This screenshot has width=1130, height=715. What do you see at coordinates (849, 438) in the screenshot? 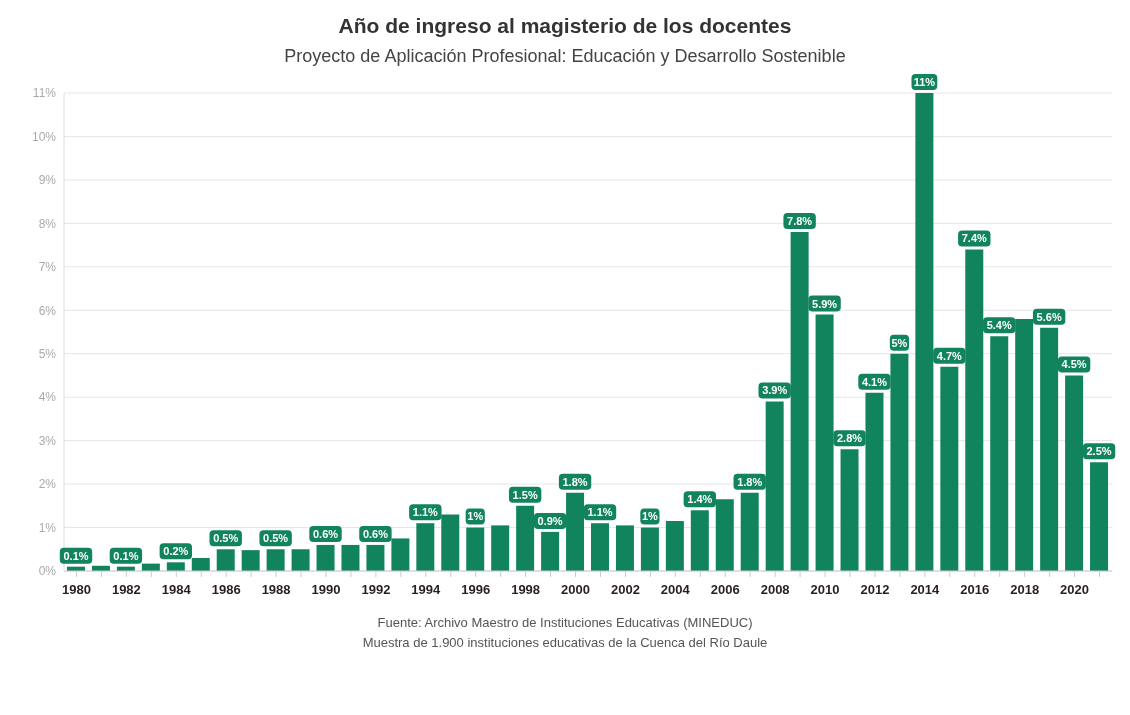
I see `data-label: 2.8%` at bounding box center [849, 438].